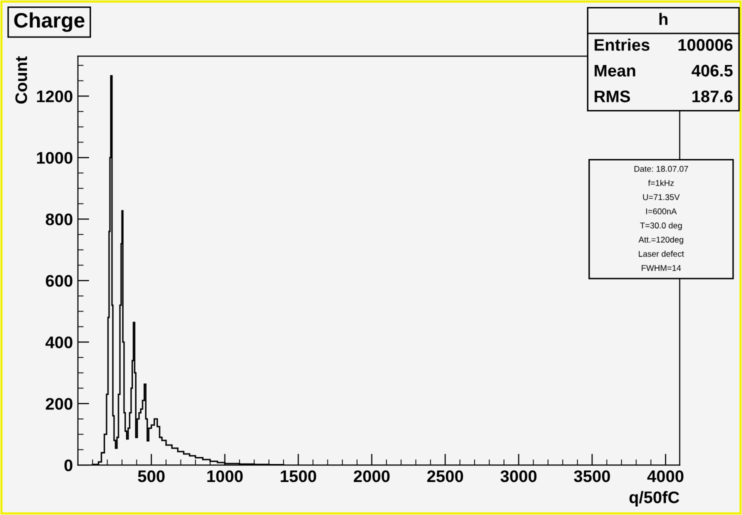 This screenshot has width=742, height=515. What do you see at coordinates (612, 96) in the screenshot?
I see `annotation: RMS` at bounding box center [612, 96].